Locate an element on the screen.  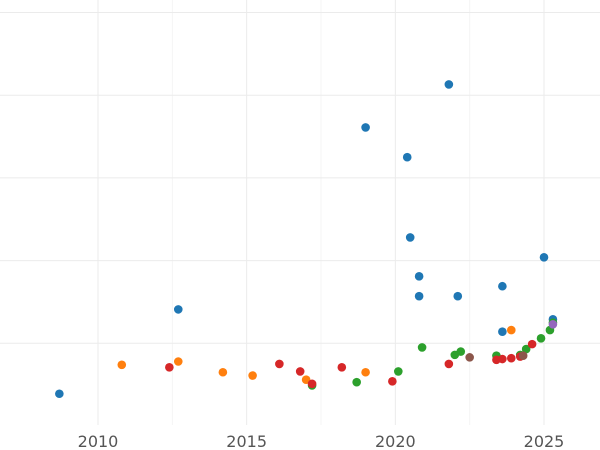
x-tick-label: 2025 is located at coordinates (544, 441).